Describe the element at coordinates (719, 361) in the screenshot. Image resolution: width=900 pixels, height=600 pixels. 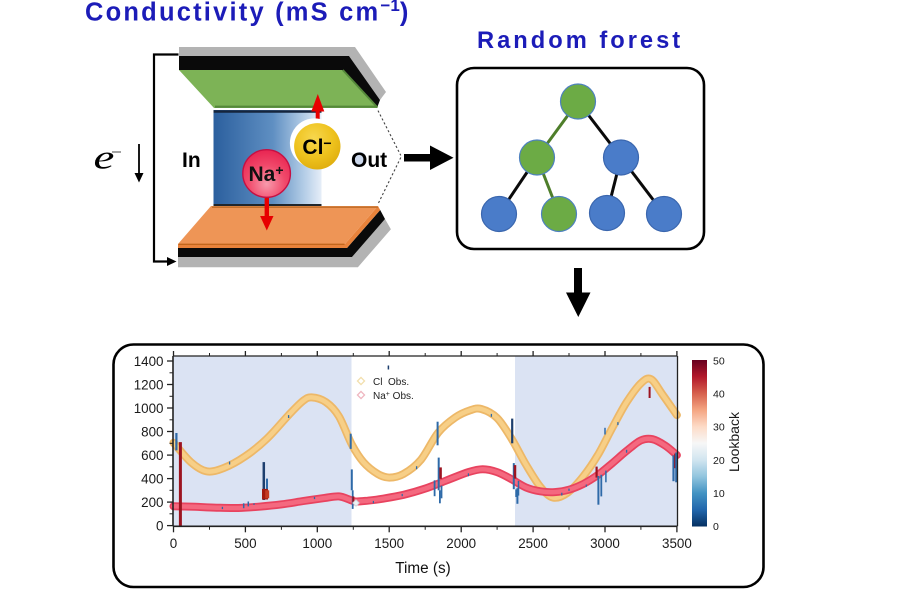
I see `svg-text: 50` at that location.